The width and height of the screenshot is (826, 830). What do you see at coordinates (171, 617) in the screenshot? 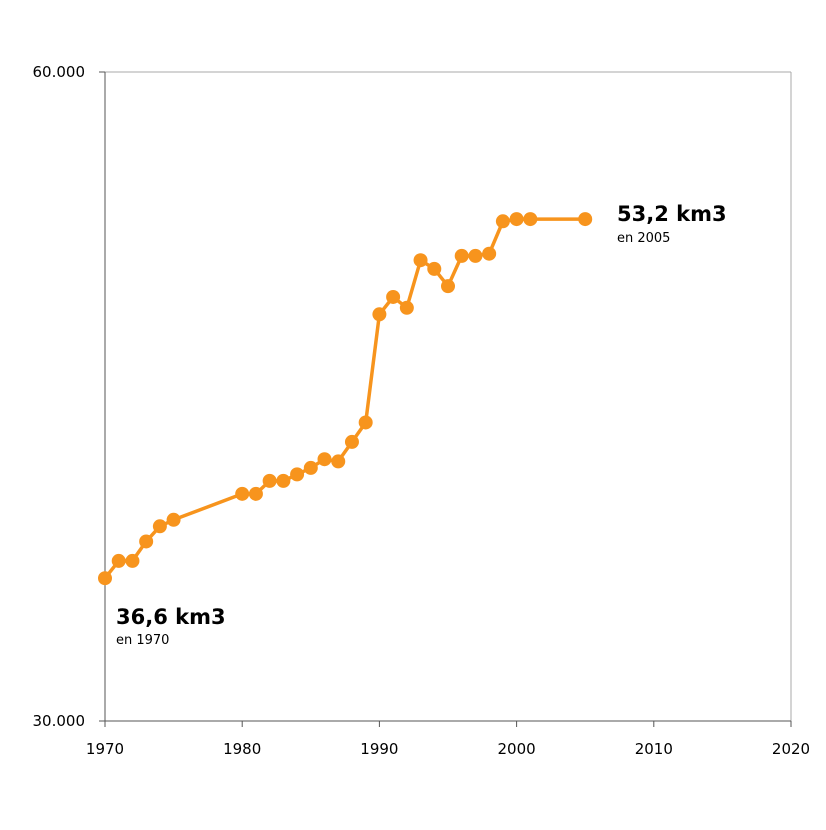
I see `annotation-start-value: 36,6 km3` at bounding box center [171, 617].